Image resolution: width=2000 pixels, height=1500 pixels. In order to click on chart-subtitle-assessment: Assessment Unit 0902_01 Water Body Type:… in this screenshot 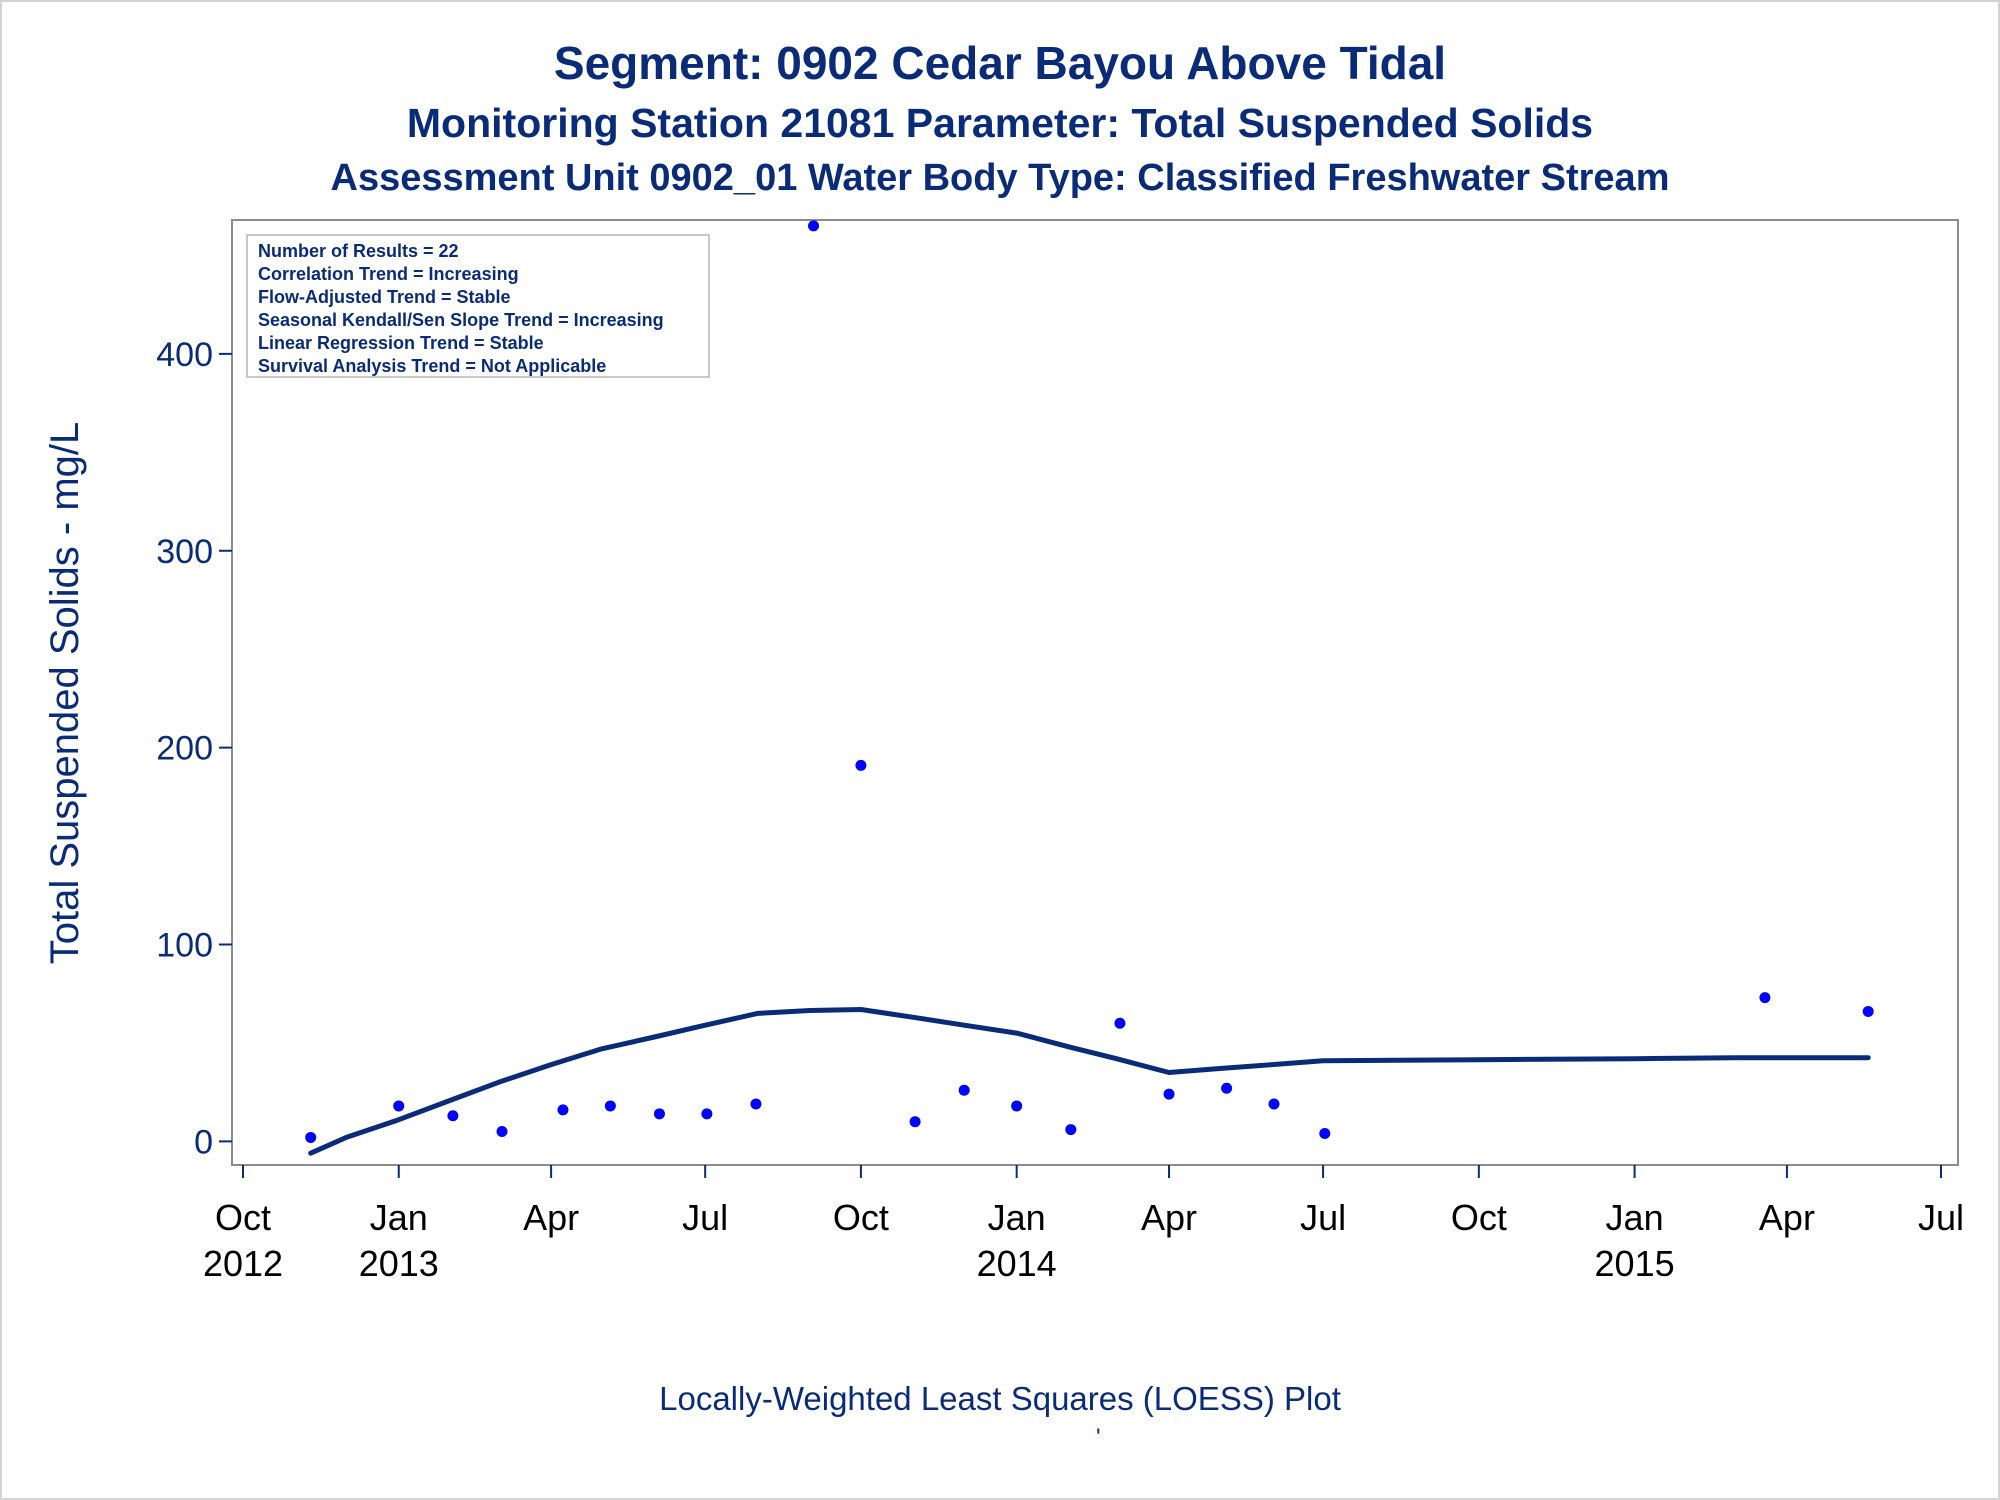, I will do `click(1000, 178)`.